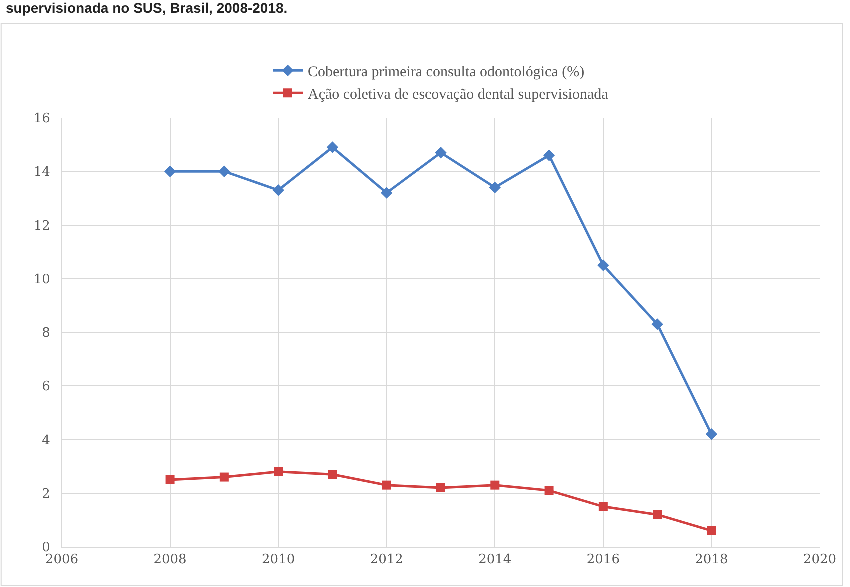  Describe the element at coordinates (279, 560) in the screenshot. I see `x-tick-label: 2010` at that location.